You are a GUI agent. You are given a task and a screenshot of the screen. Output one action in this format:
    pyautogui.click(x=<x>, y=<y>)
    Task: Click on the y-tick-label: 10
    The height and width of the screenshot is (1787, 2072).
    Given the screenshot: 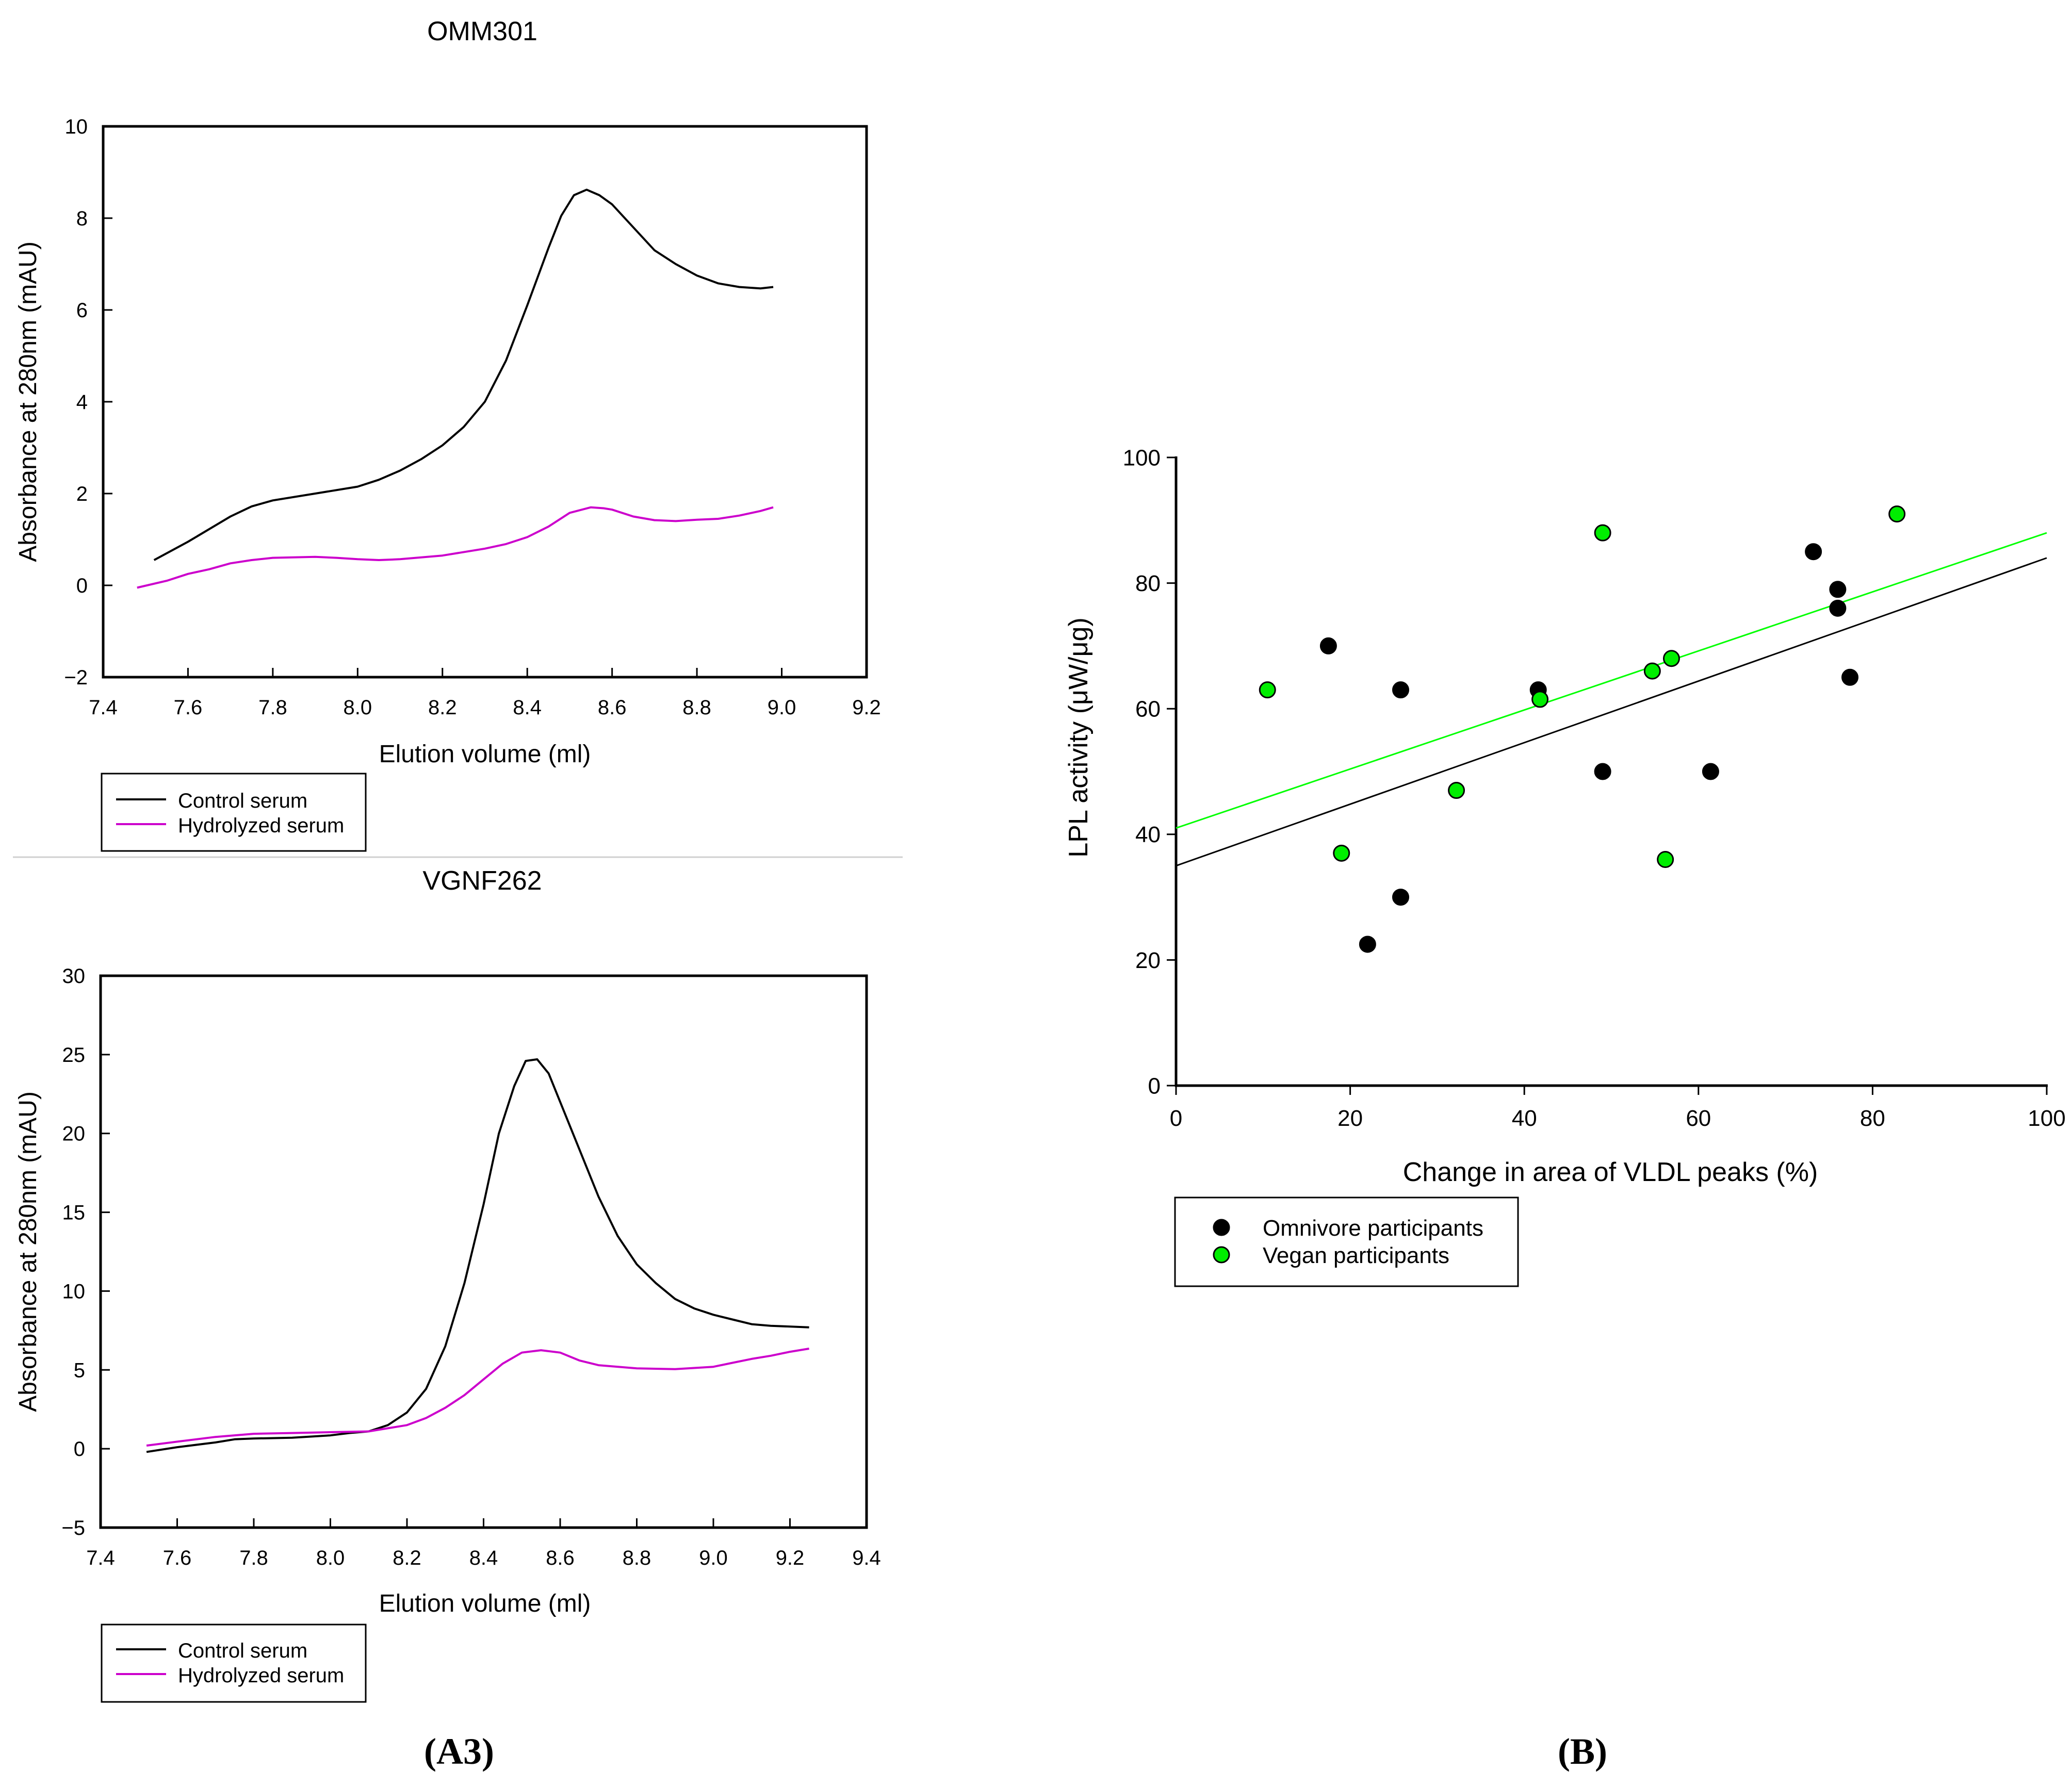 What is the action you would take?
    pyautogui.click(x=76, y=127)
    